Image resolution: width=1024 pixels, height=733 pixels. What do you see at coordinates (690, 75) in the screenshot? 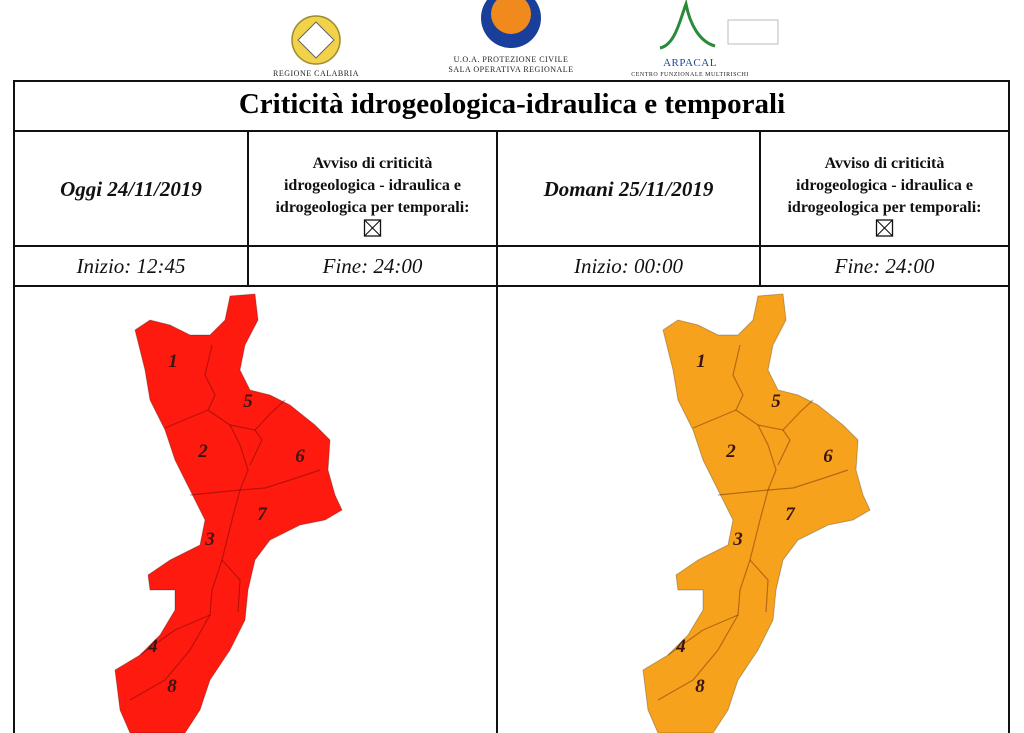
I see `logo-text: CENTRO FUNZIONALE MULTIRISCHI` at bounding box center [690, 75].